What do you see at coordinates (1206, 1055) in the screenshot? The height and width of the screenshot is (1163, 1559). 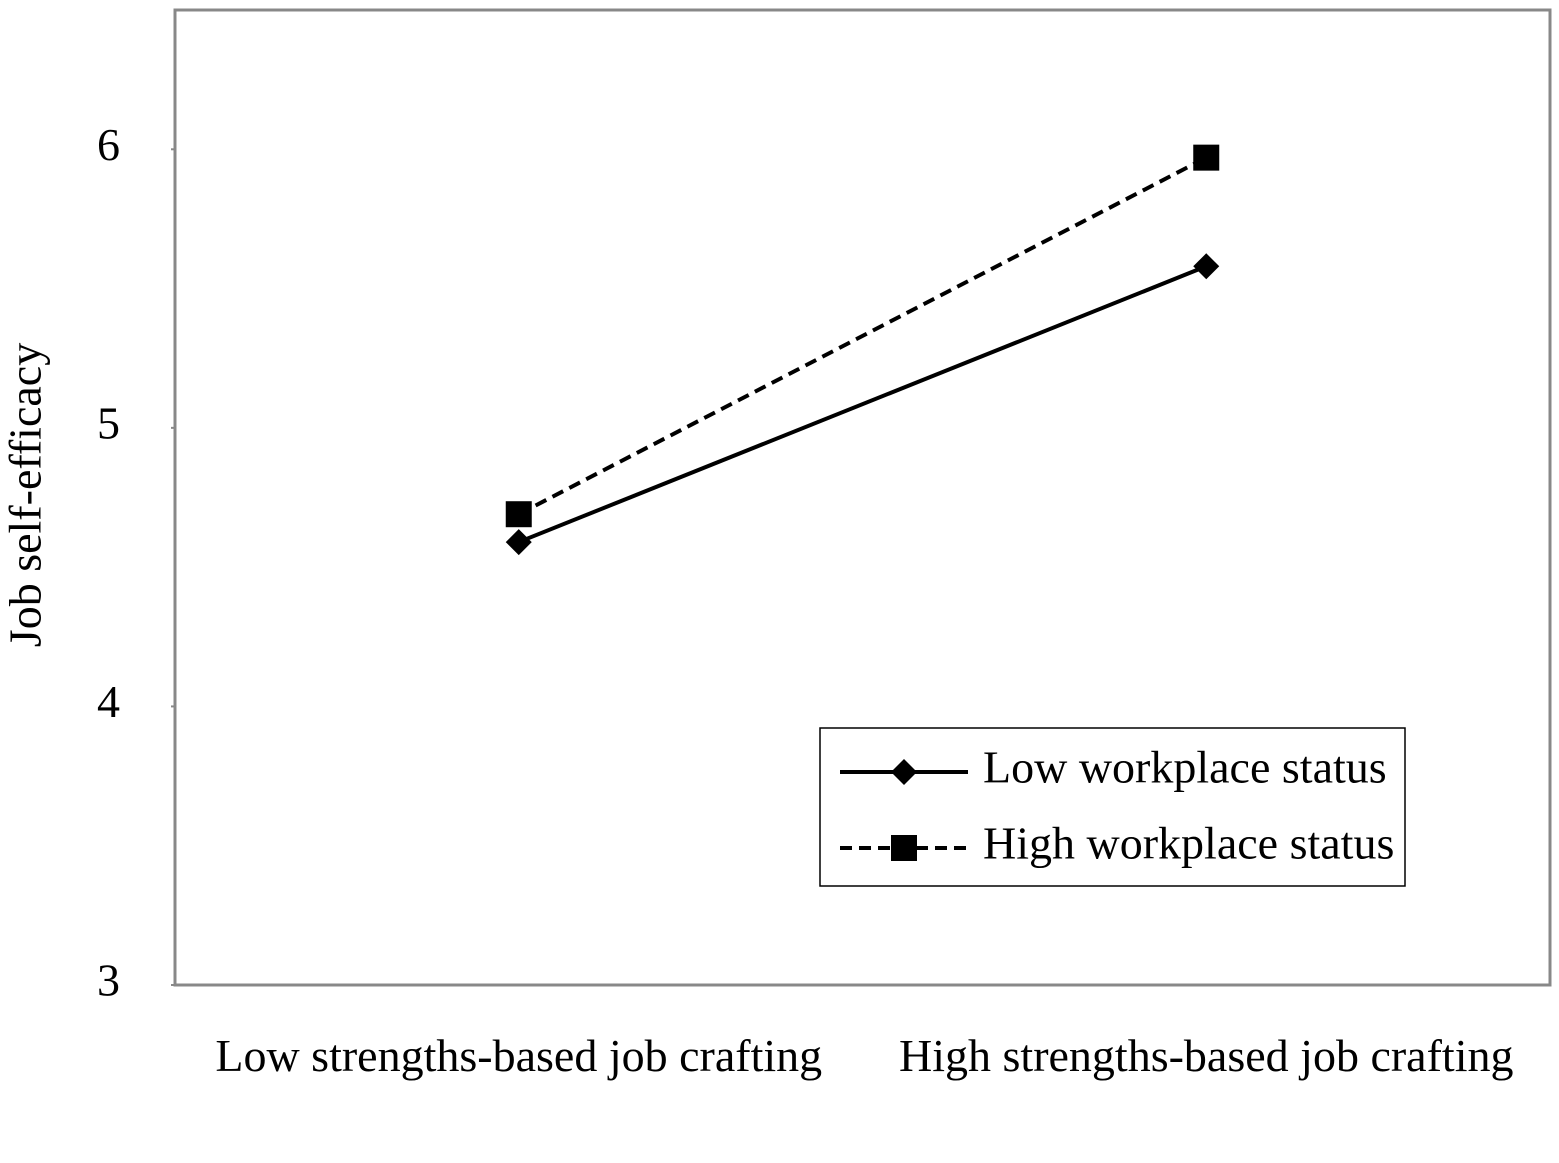 I see `x-tick-label: High strengths-based job crafting` at bounding box center [1206, 1055].